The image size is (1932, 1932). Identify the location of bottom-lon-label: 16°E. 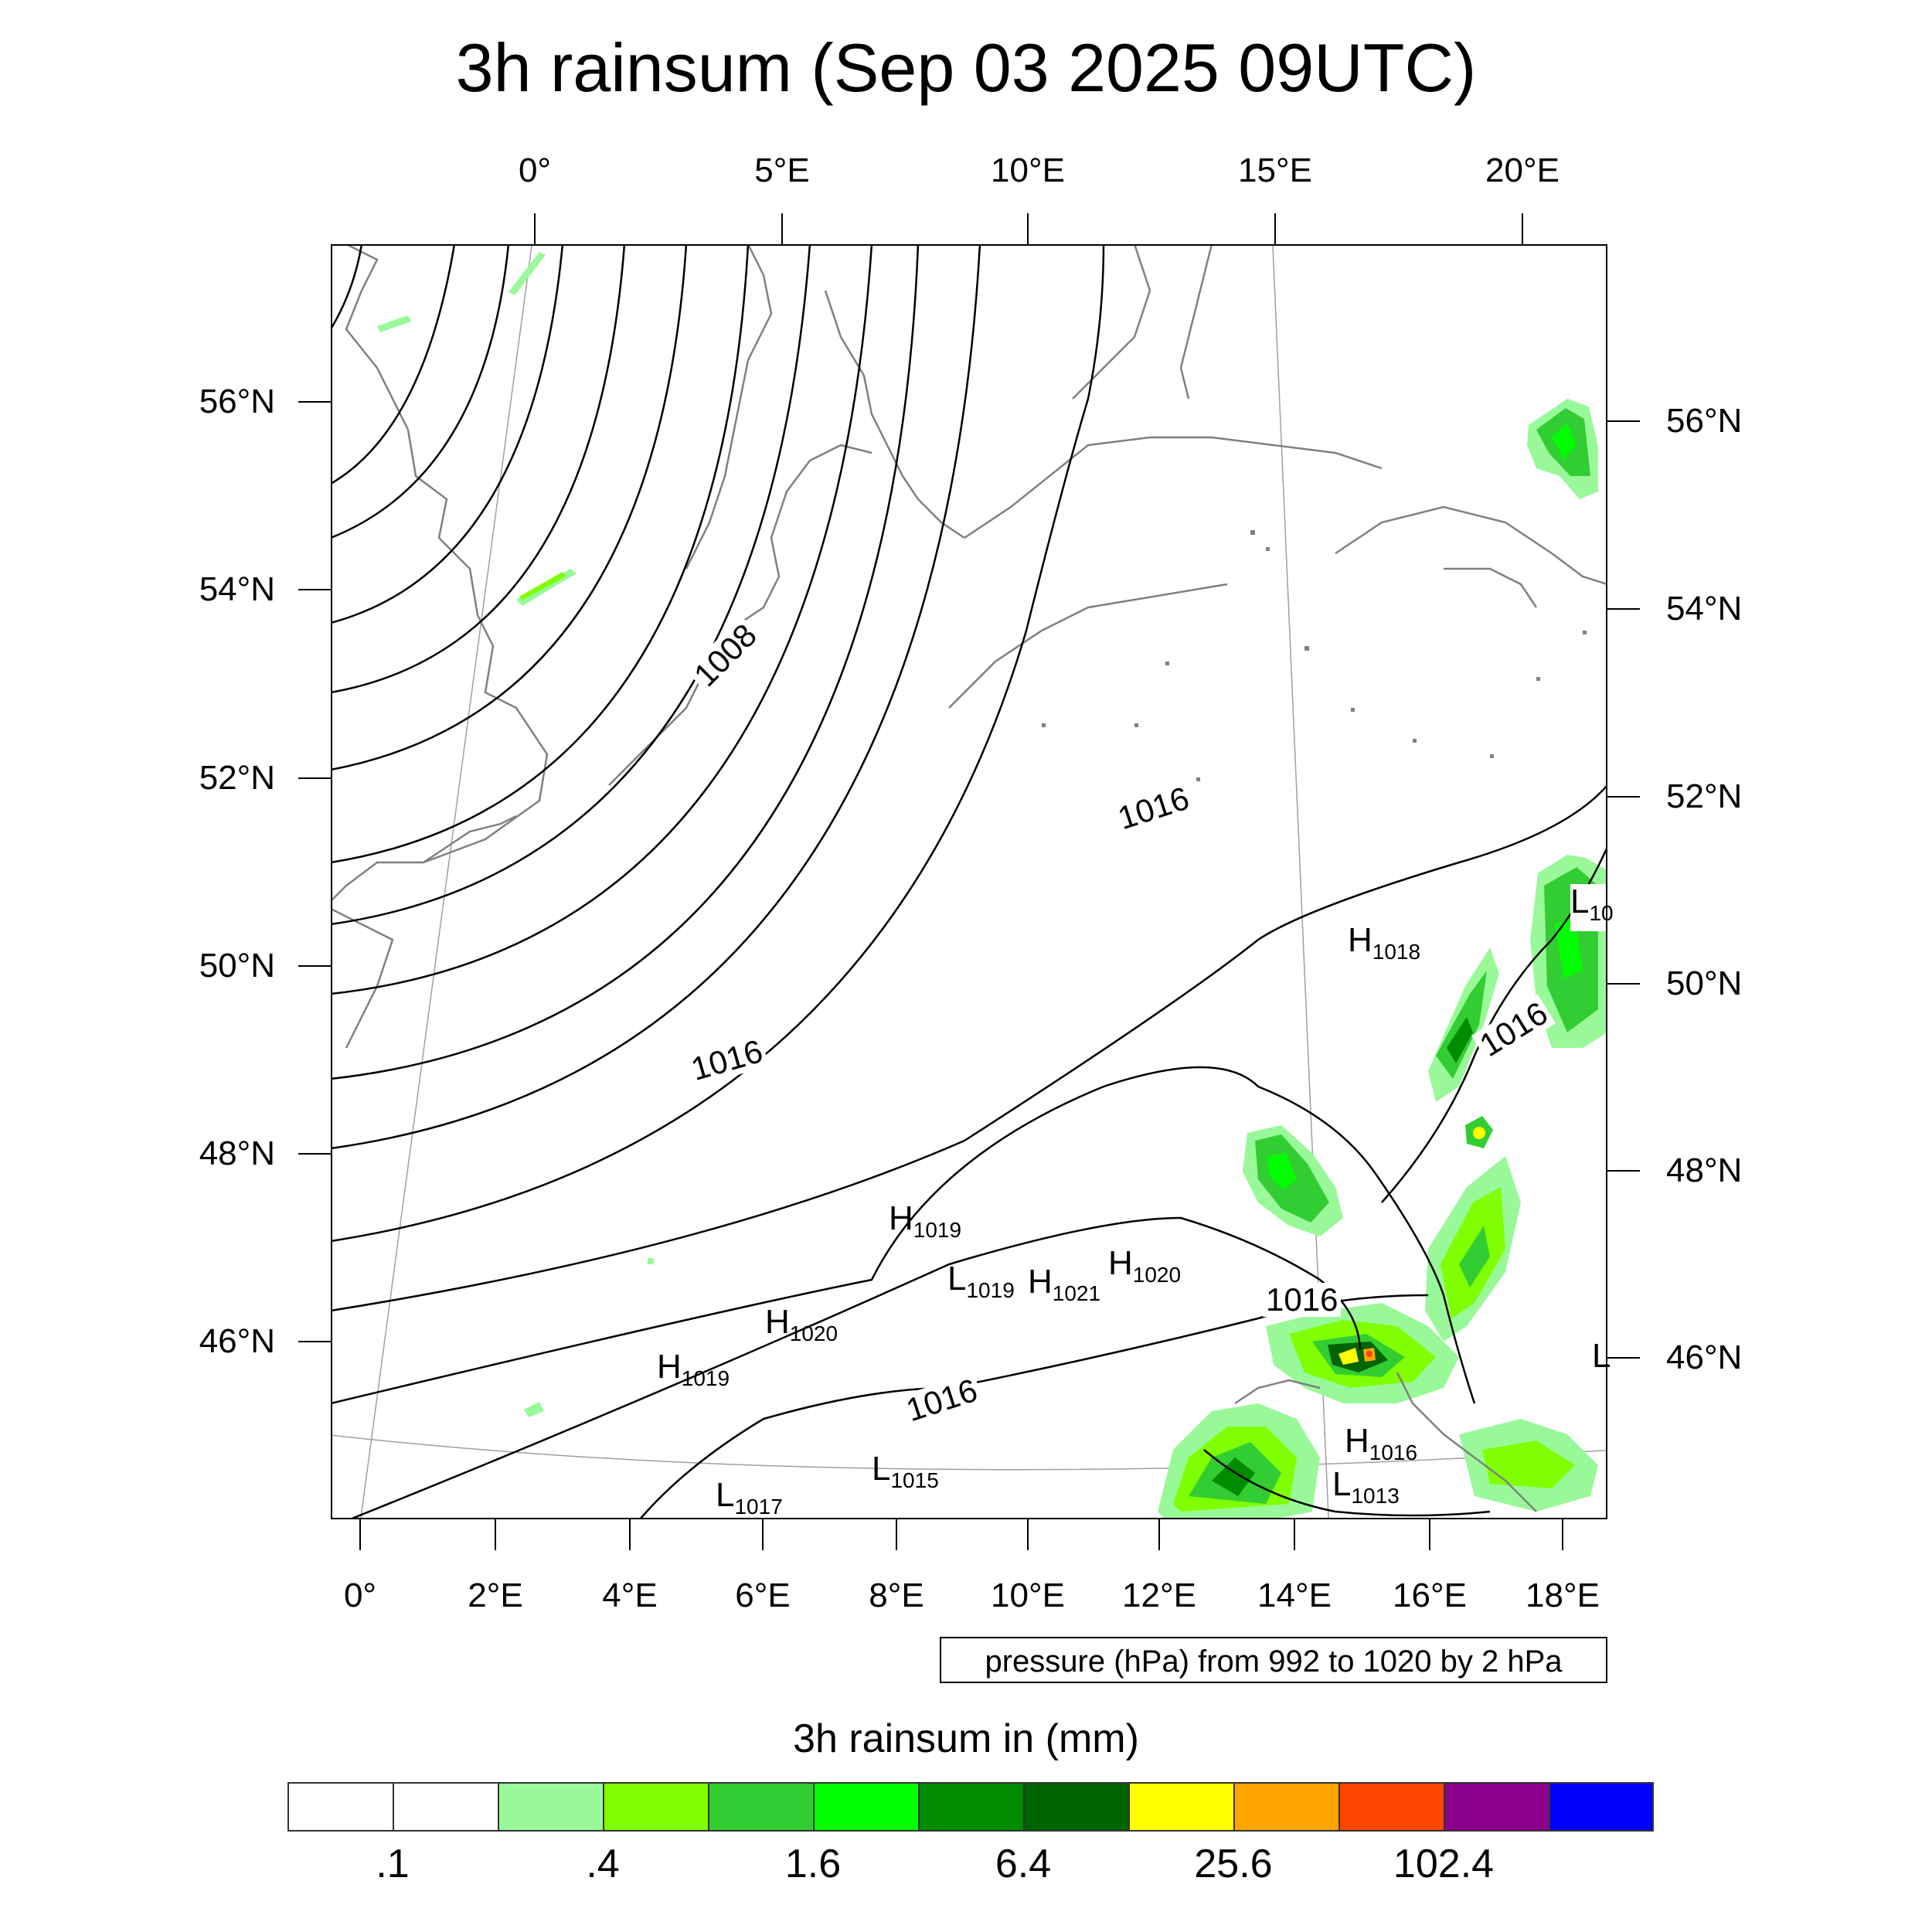
(1430, 1596).